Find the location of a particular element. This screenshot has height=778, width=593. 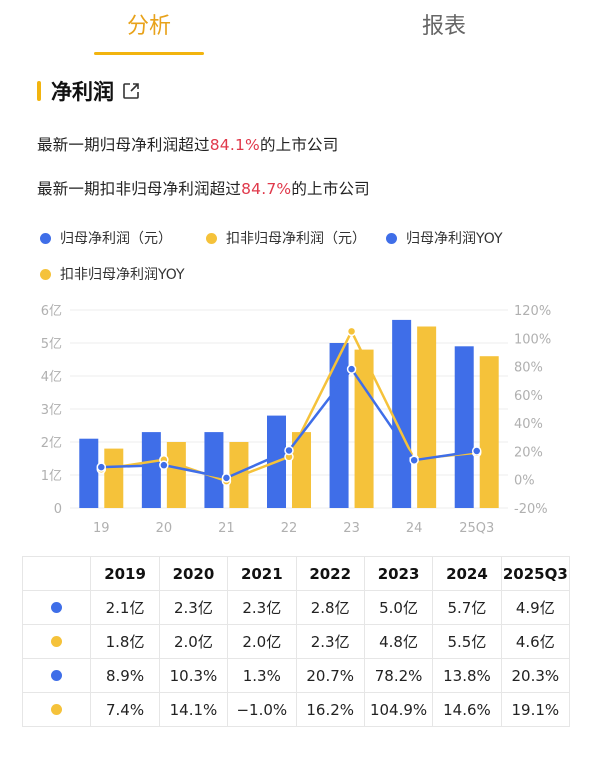

legend-item-deducted-profit: 扣非归母净利润（元） is located at coordinates (286, 238).